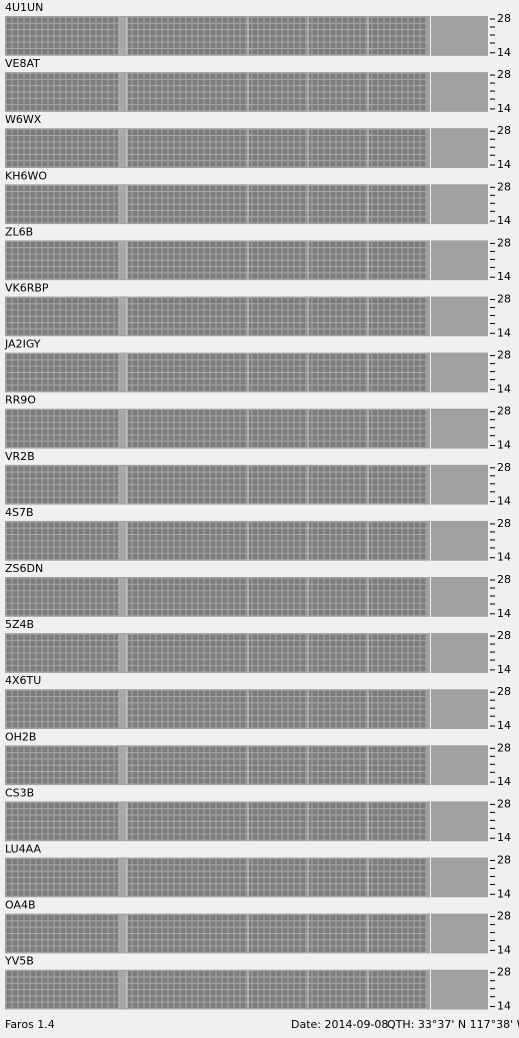 The width and height of the screenshot is (519, 1038). What do you see at coordinates (22, 344) in the screenshot?
I see `station-name: JA2IGY` at bounding box center [22, 344].